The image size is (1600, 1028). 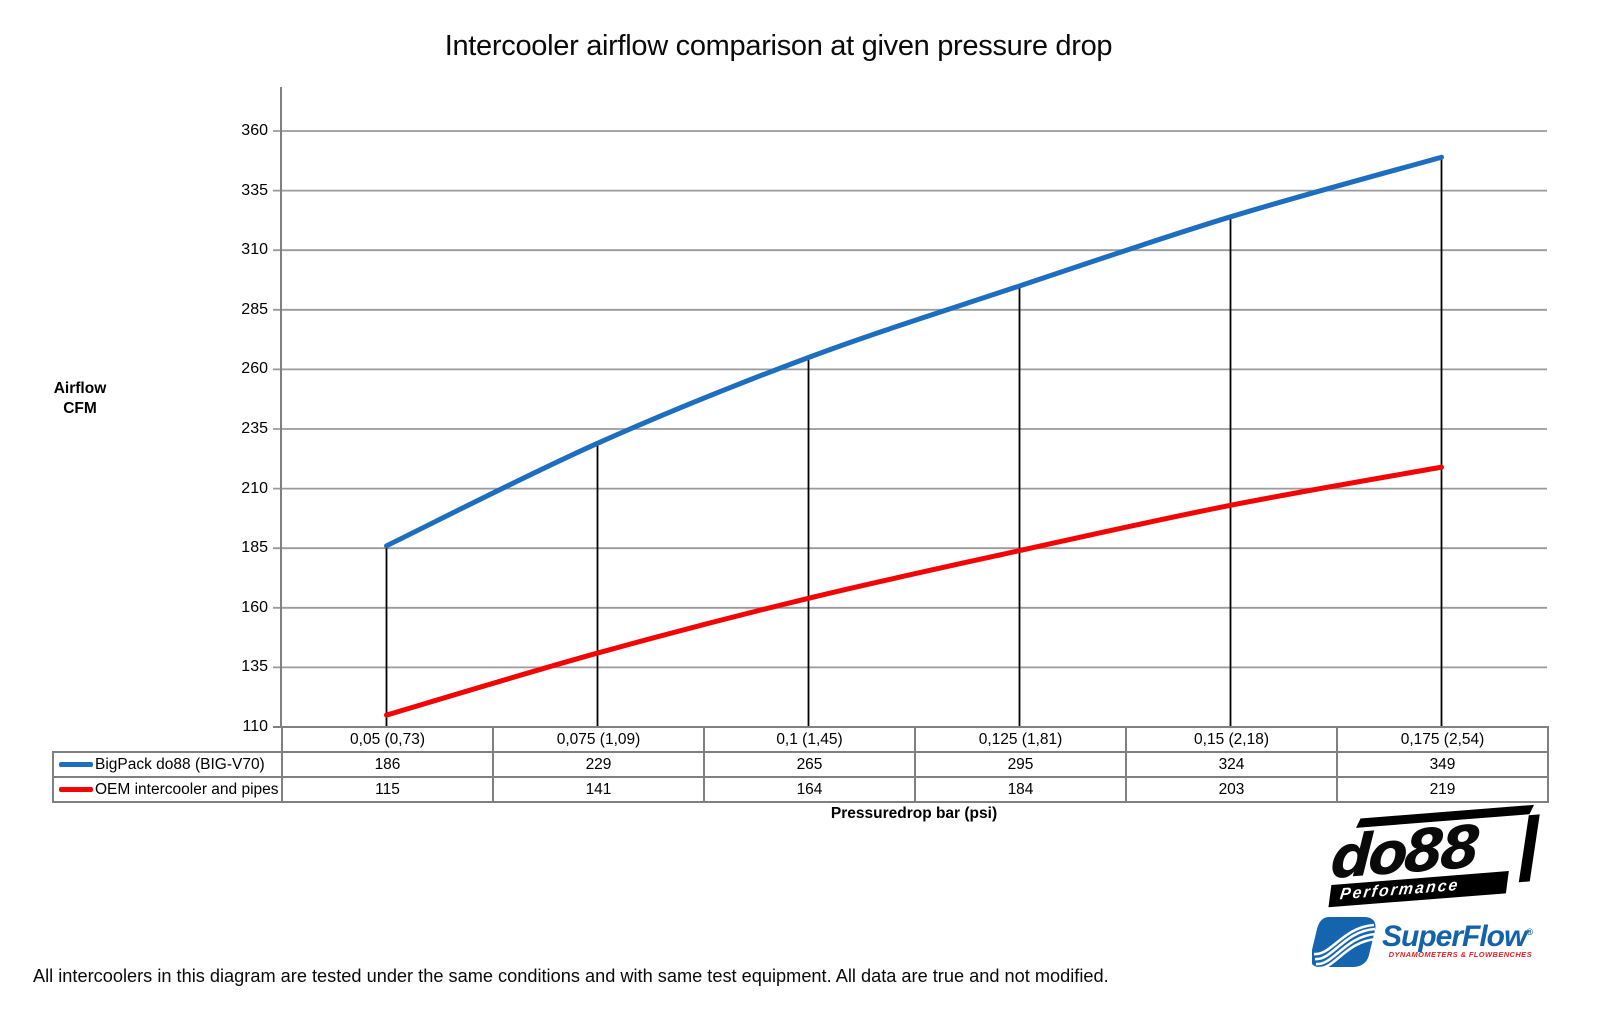 What do you see at coordinates (254, 250) in the screenshot?
I see `y-tick-label: 310` at bounding box center [254, 250].